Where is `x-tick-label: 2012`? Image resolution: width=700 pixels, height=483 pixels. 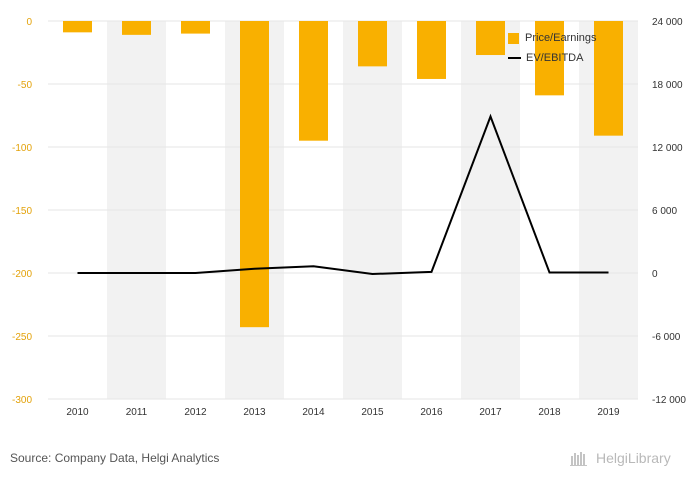
x-tick-label: 2012 is located at coordinates (195, 412).